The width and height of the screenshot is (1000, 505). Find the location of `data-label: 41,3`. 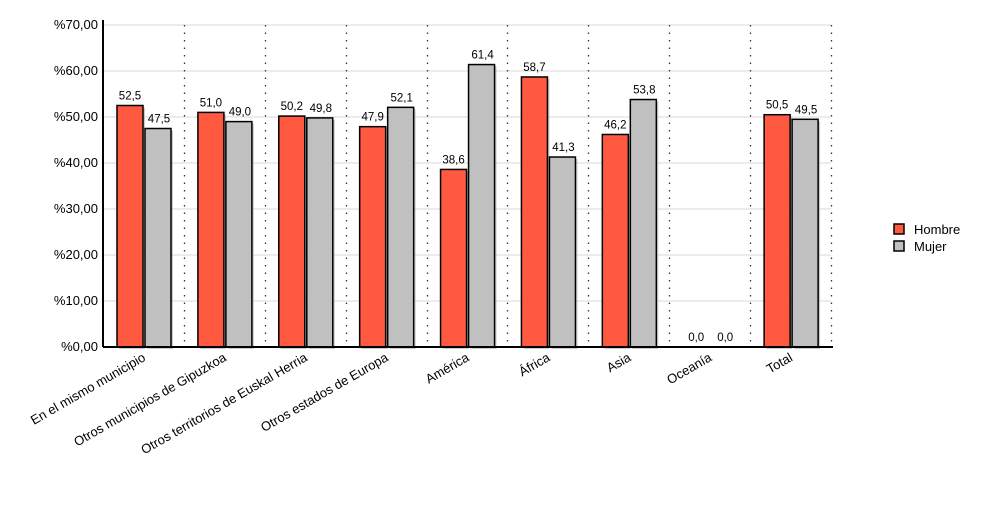

data-label: 41,3 is located at coordinates (563, 148).